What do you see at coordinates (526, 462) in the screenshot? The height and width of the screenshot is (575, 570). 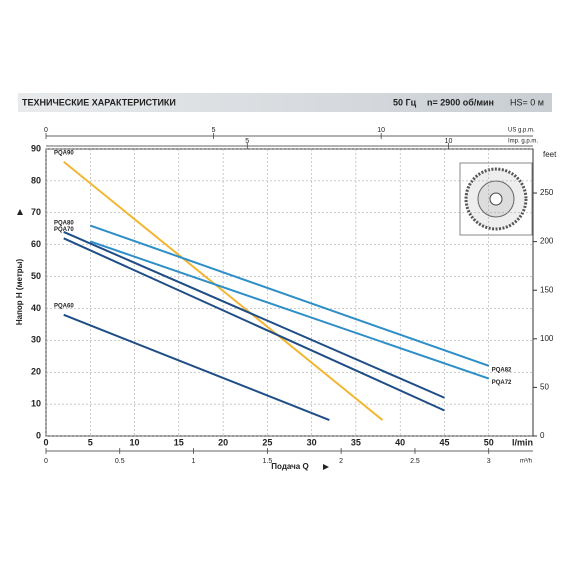 I see `m3h-unit: m³/h` at bounding box center [526, 462].